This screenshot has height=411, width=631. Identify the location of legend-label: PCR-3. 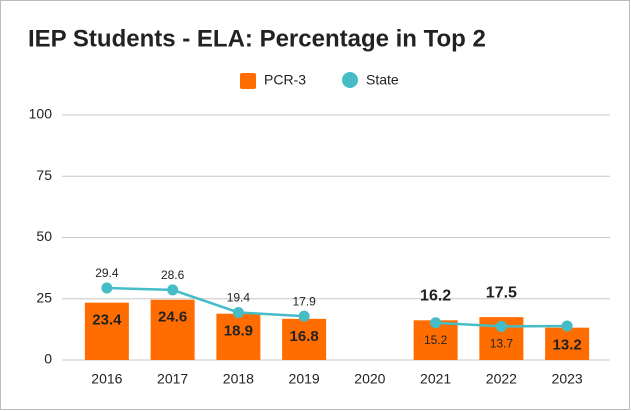
(285, 80).